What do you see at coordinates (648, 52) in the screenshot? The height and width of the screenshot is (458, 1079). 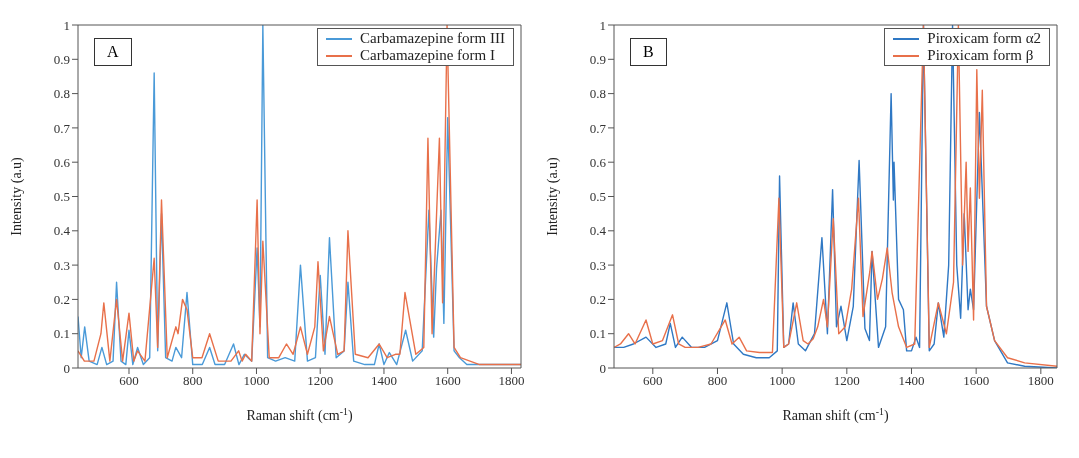 I see `annotation: B` at bounding box center [648, 52].